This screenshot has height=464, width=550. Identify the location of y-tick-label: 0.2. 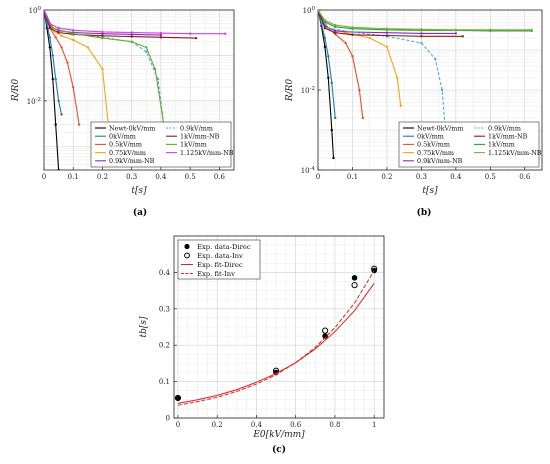
(164, 346).